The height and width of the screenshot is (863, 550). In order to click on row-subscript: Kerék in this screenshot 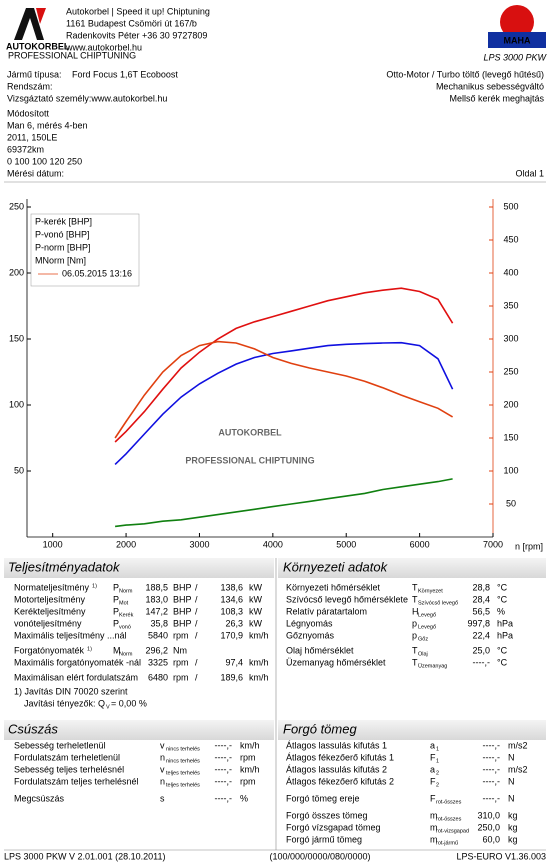, I will do `click(126, 615)`.